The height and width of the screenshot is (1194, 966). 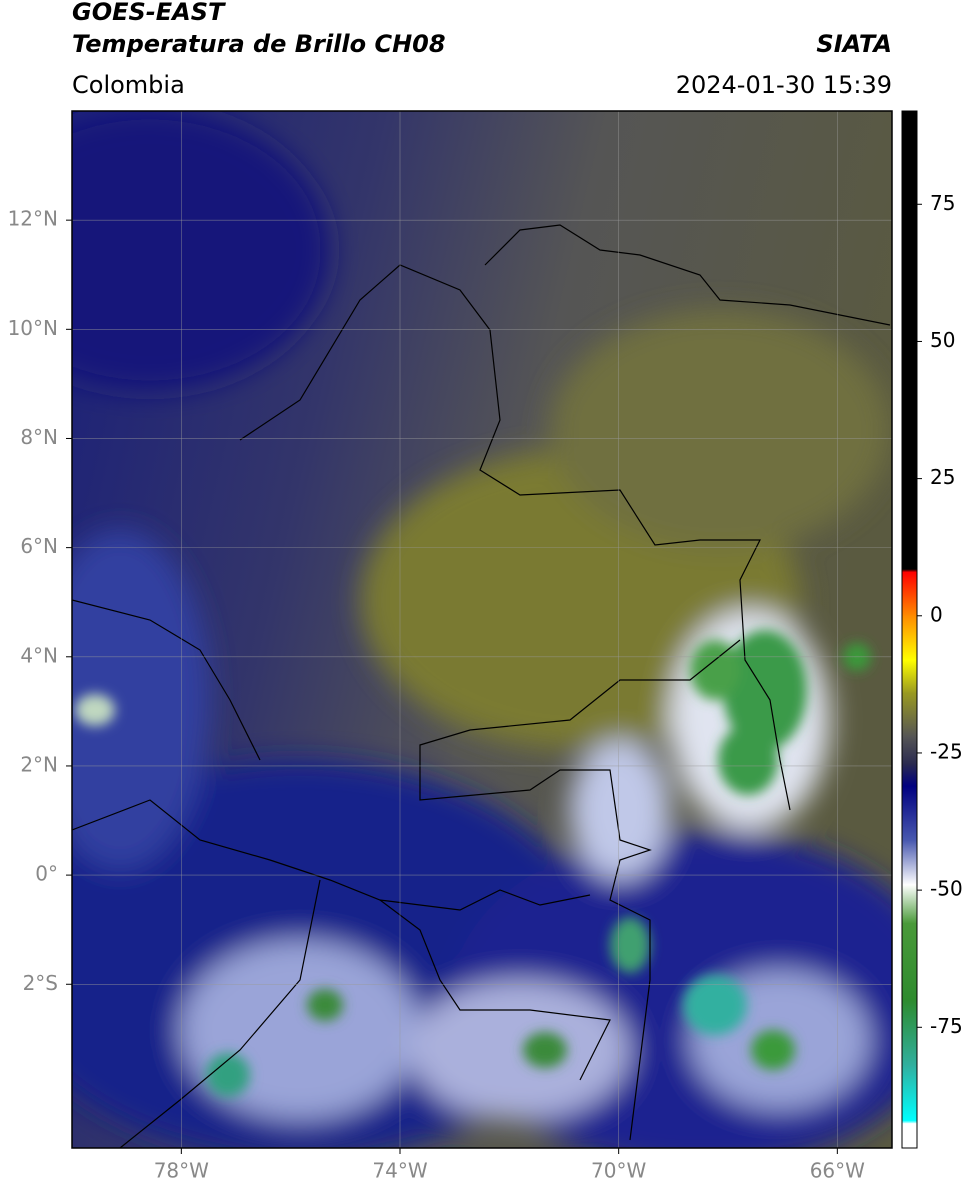 I want to click on y-tick-label: 6°N, so click(x=39, y=546).